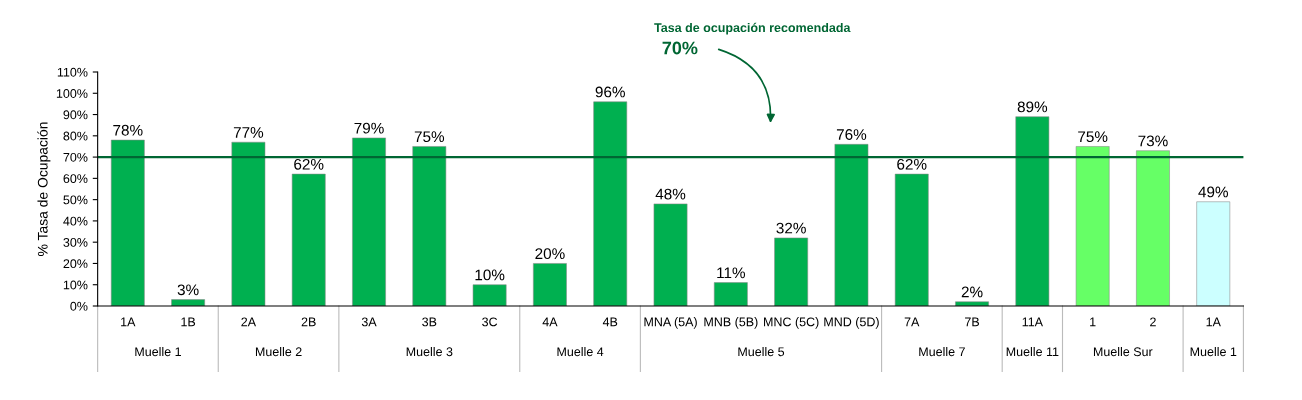 The height and width of the screenshot is (400, 1302). Describe the element at coordinates (972, 292) in the screenshot. I see `data-label: 2%` at that location.